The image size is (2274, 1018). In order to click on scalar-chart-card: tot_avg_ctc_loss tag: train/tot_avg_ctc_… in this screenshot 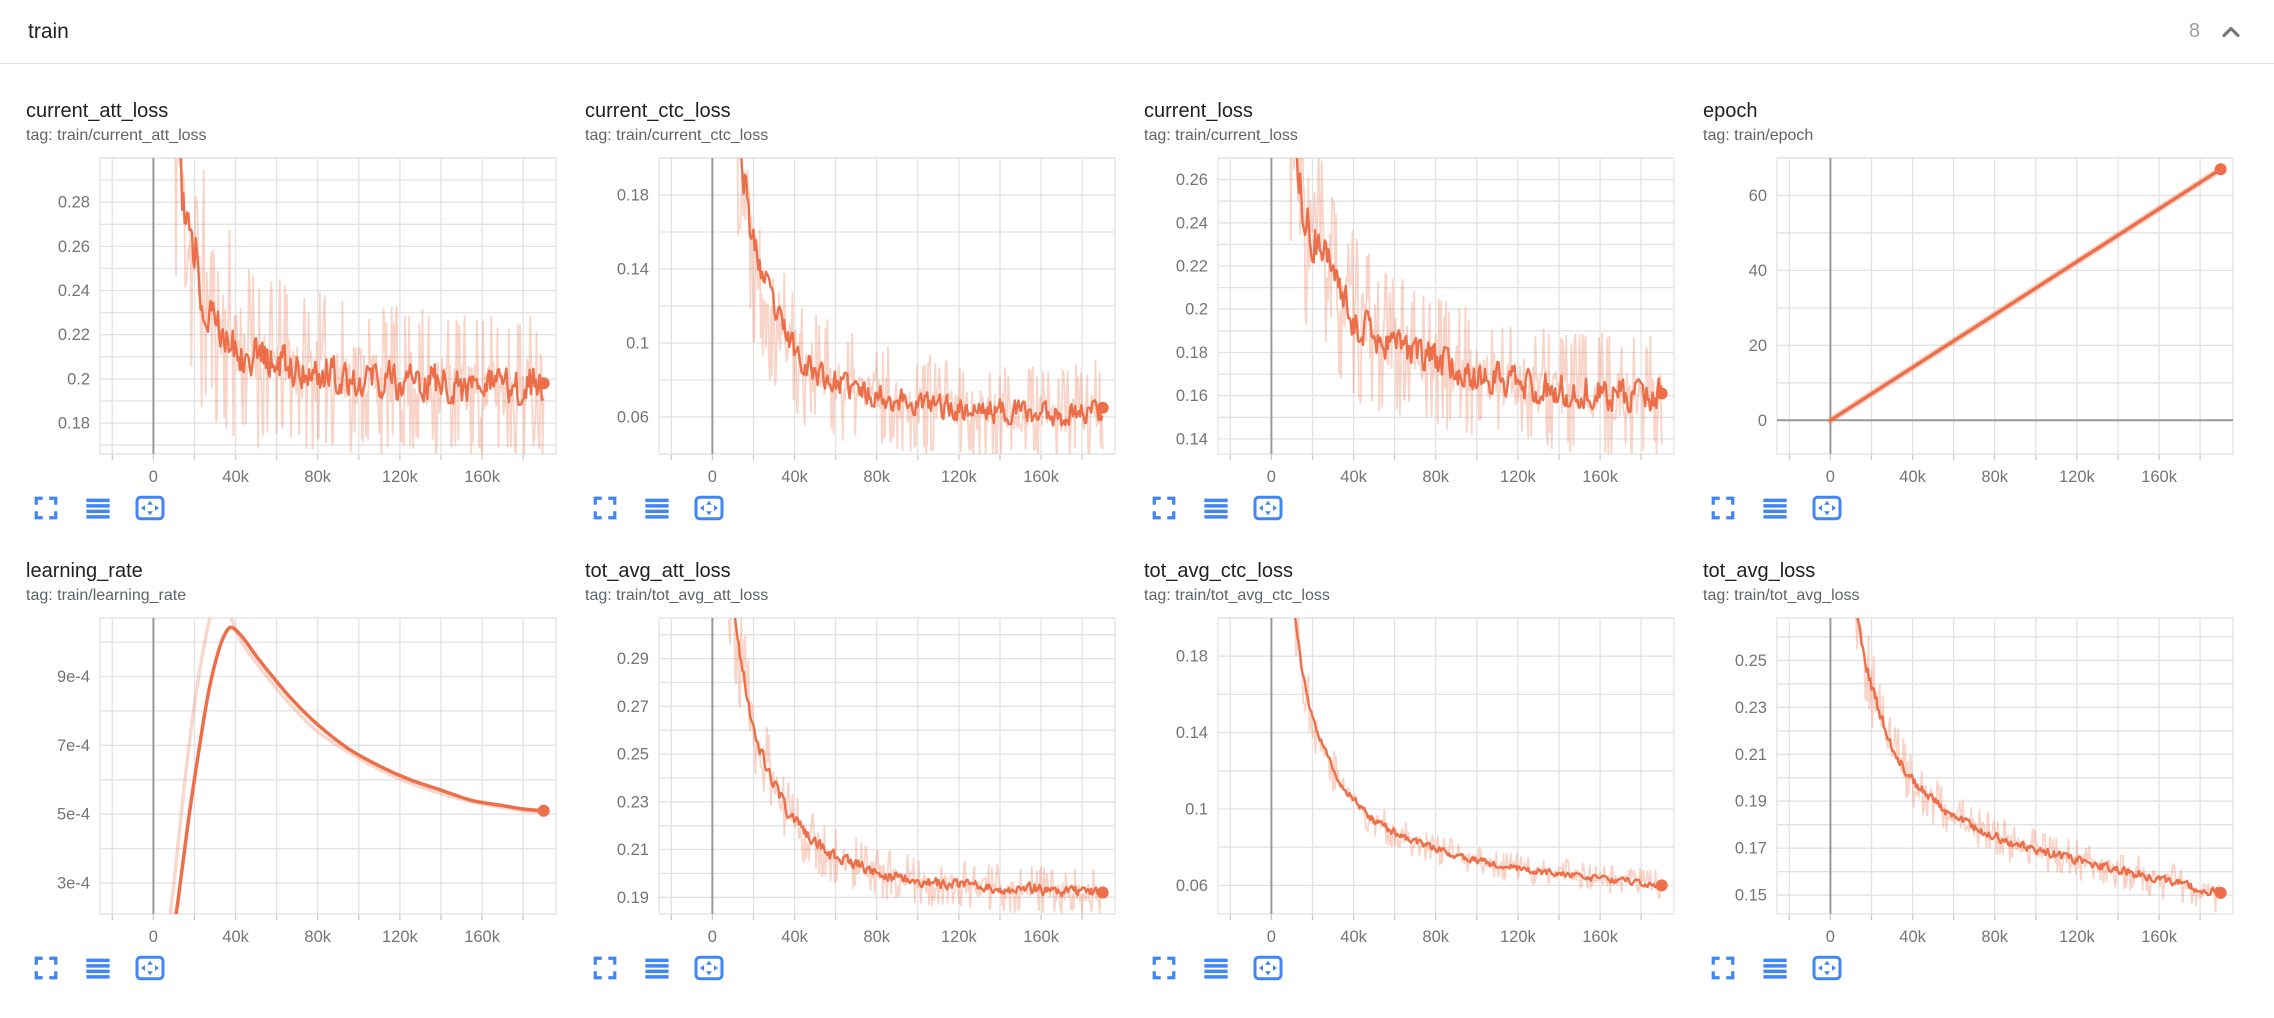, I will do `click(1416, 771)`.